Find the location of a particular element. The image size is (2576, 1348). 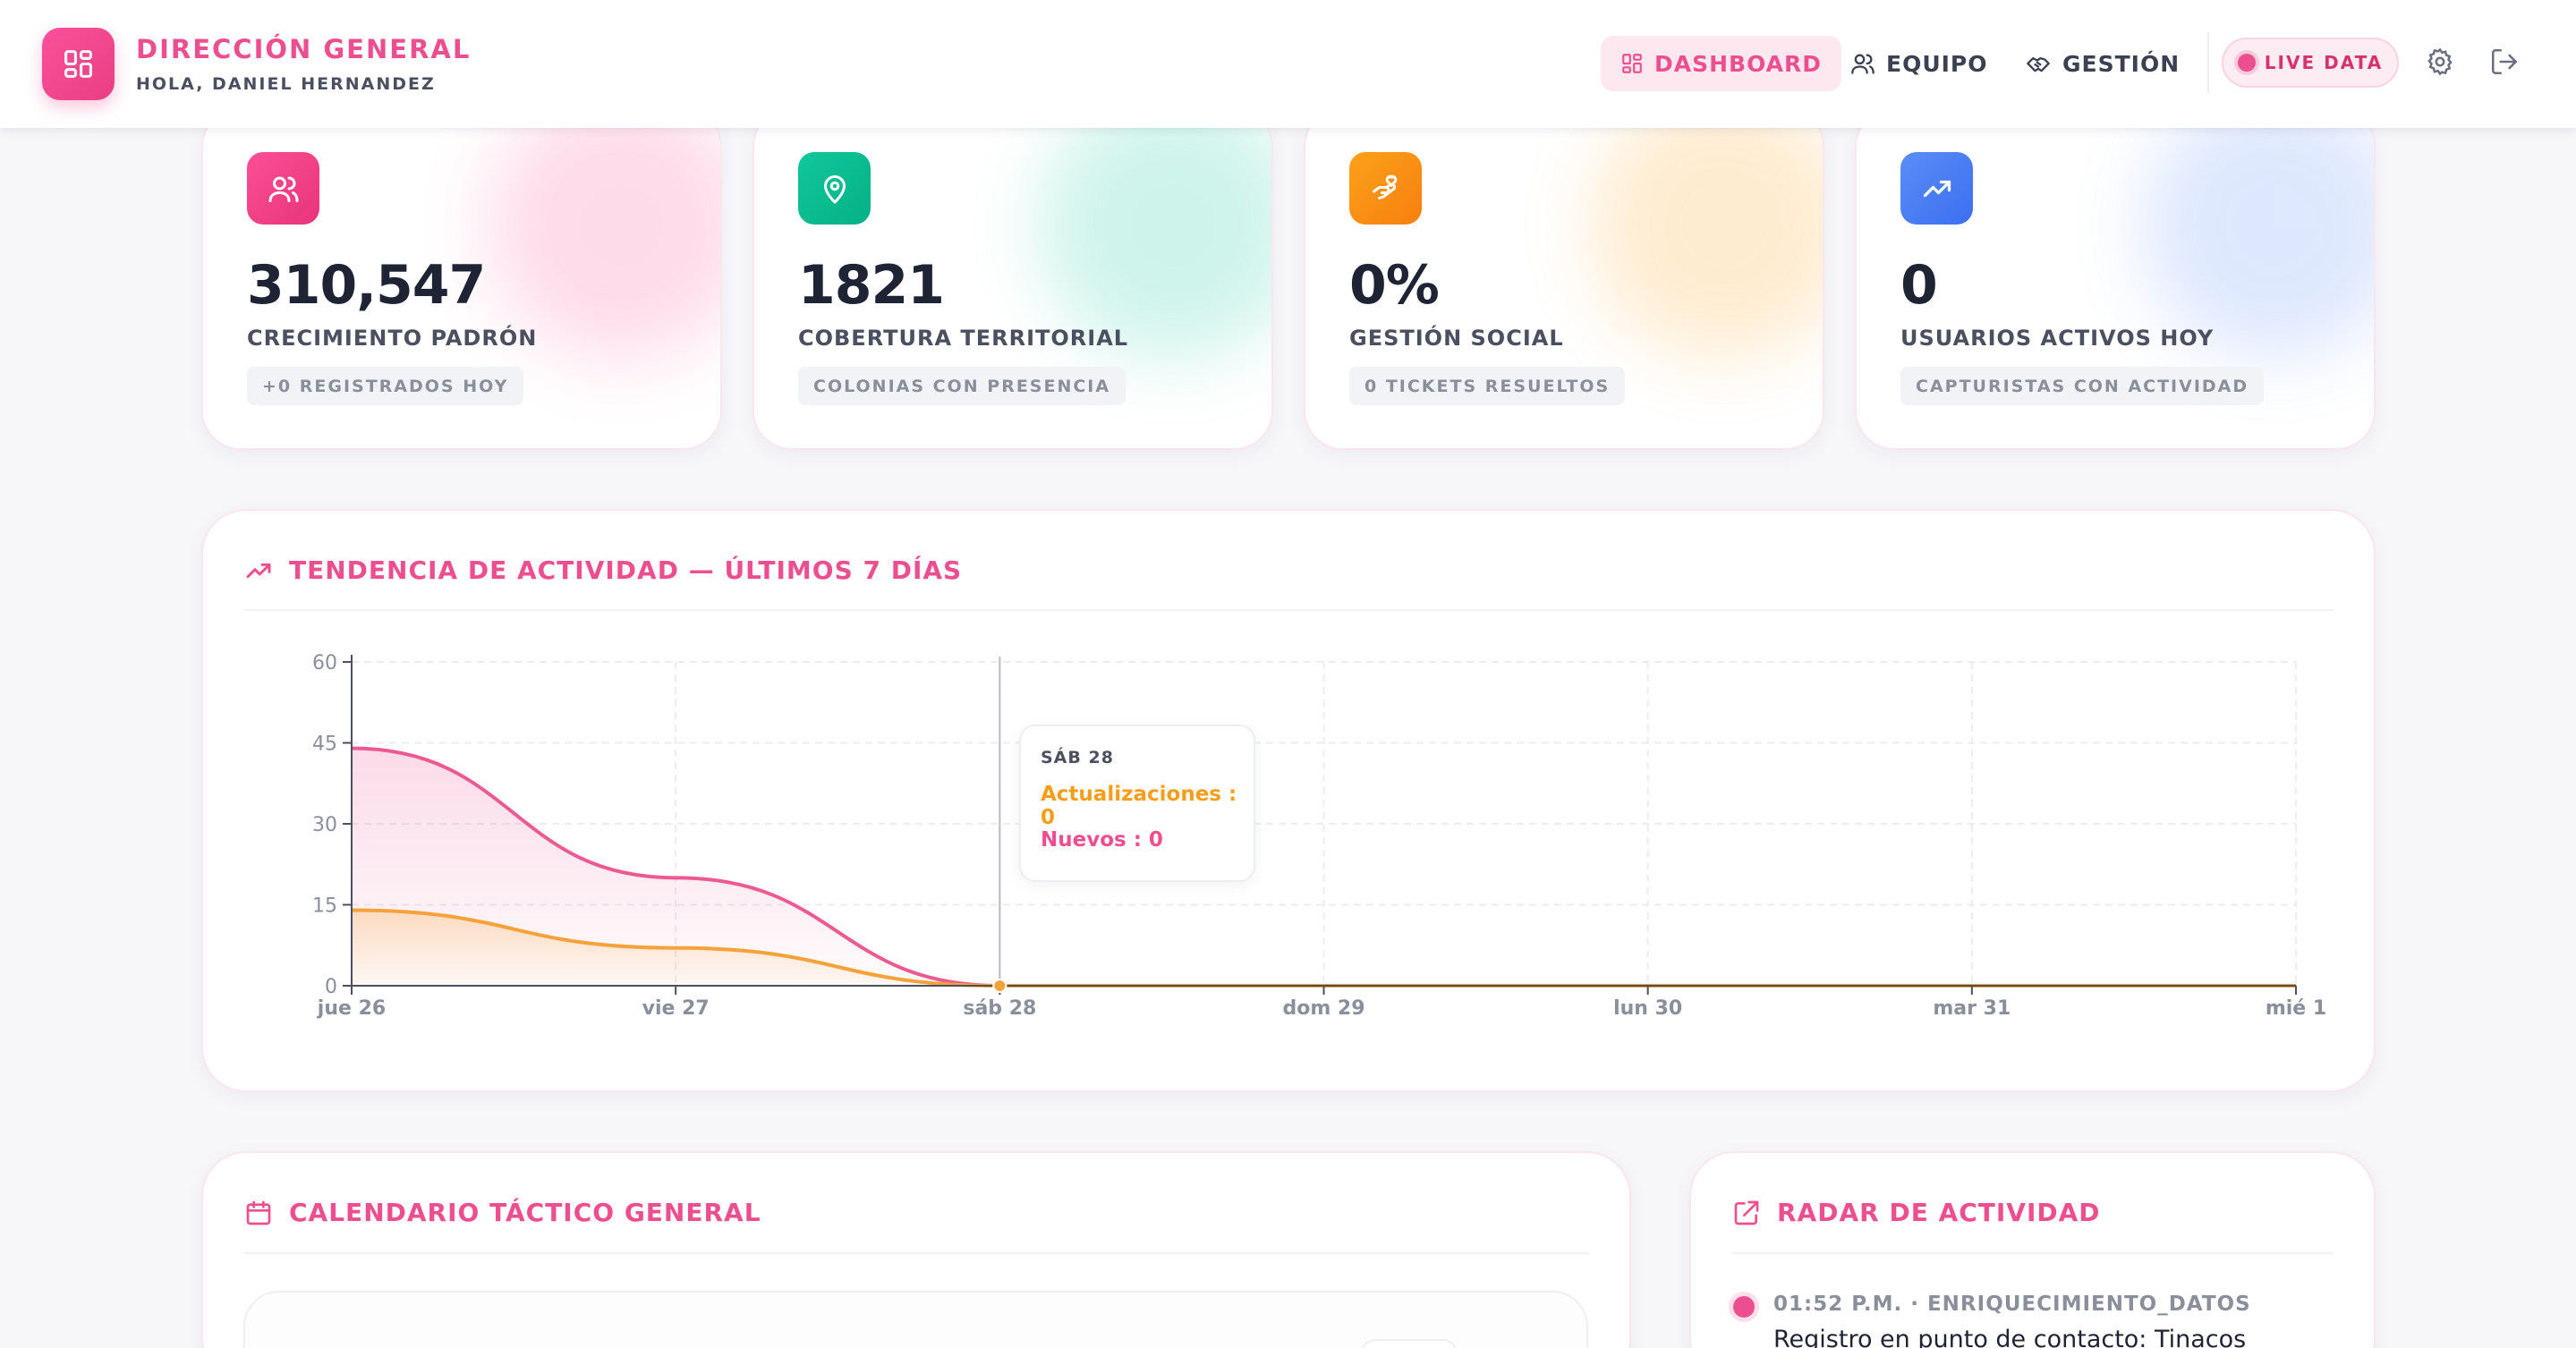

calendar-panel-header: CALENDARIO TÁCTICO GENERAL is located at coordinates (502, 1212).